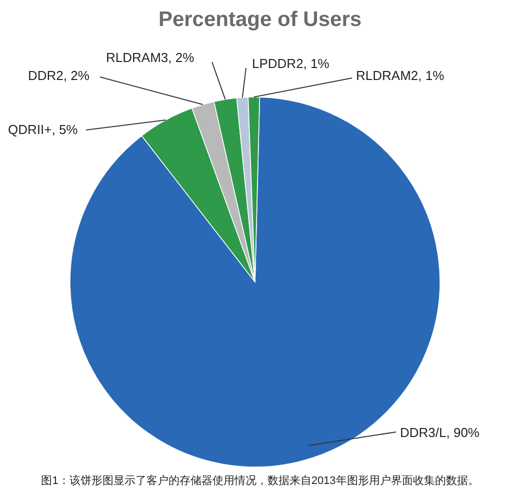 The height and width of the screenshot is (504, 520). Describe the element at coordinates (46, 75) in the screenshot. I see `slice-label: DDR2` at that location.